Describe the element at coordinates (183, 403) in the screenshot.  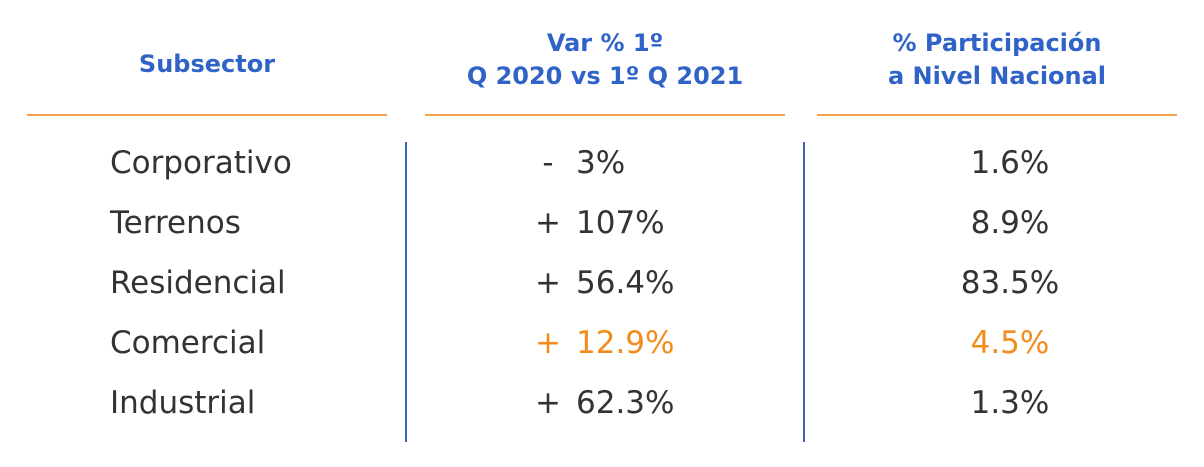
I see `subsector: Industrial` at that location.